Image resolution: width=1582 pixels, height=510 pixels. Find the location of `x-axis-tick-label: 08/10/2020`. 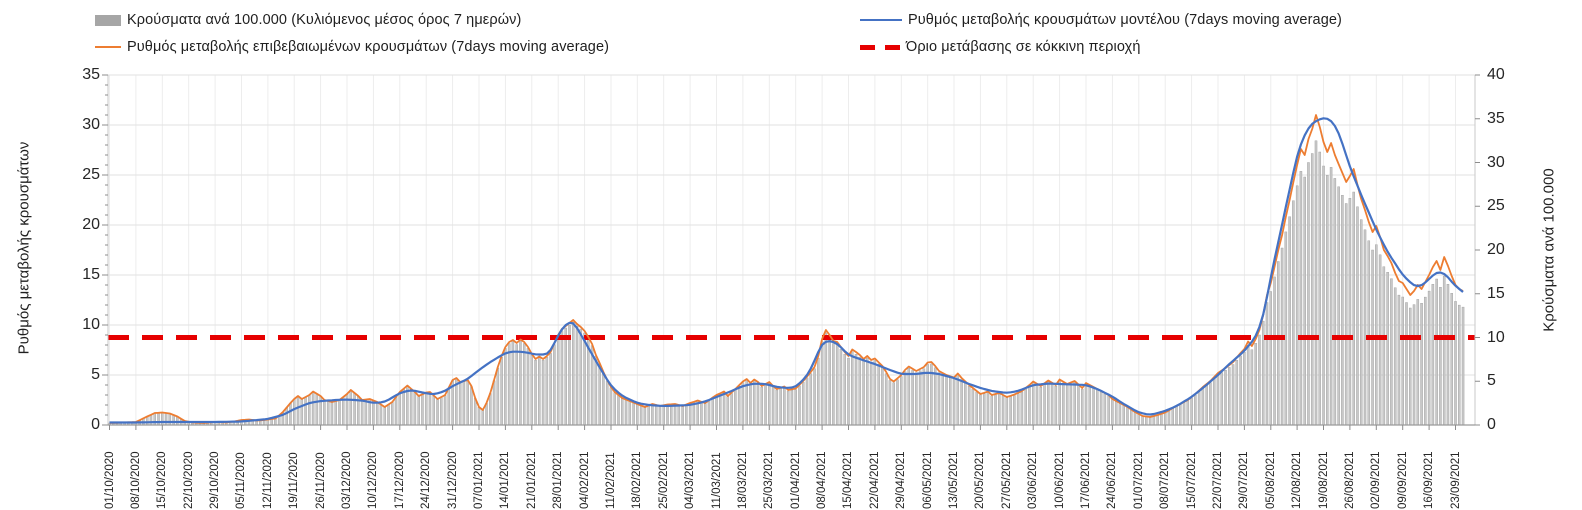

x-axis-tick-label: 08/10/2020 is located at coordinates (135, 480).